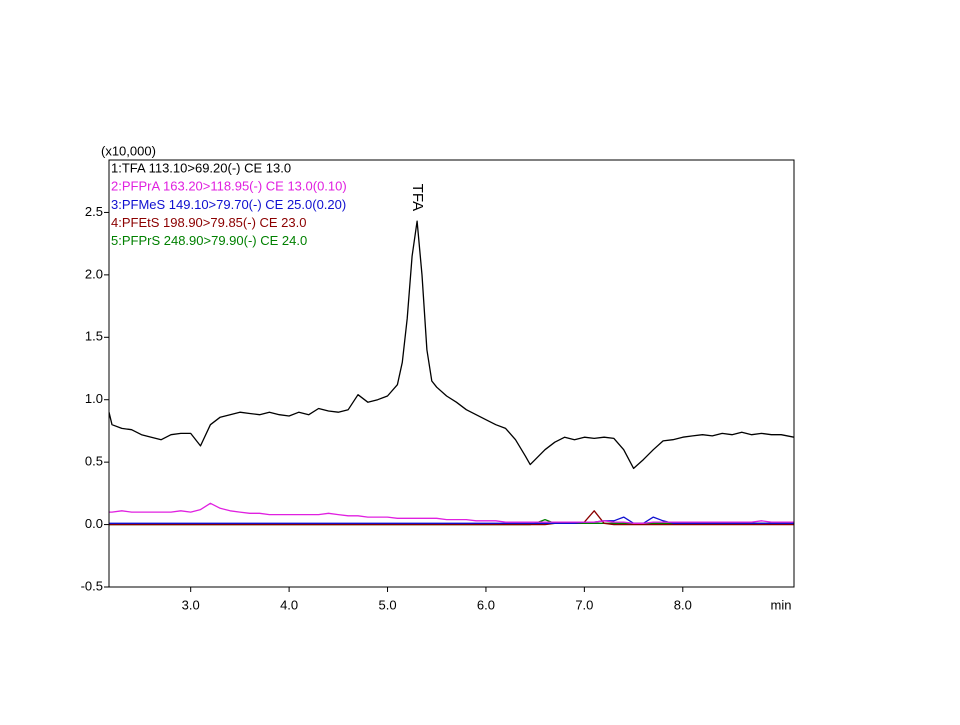  Describe the element at coordinates (94, 461) in the screenshot. I see `y-tick-label: 0.5` at that location.